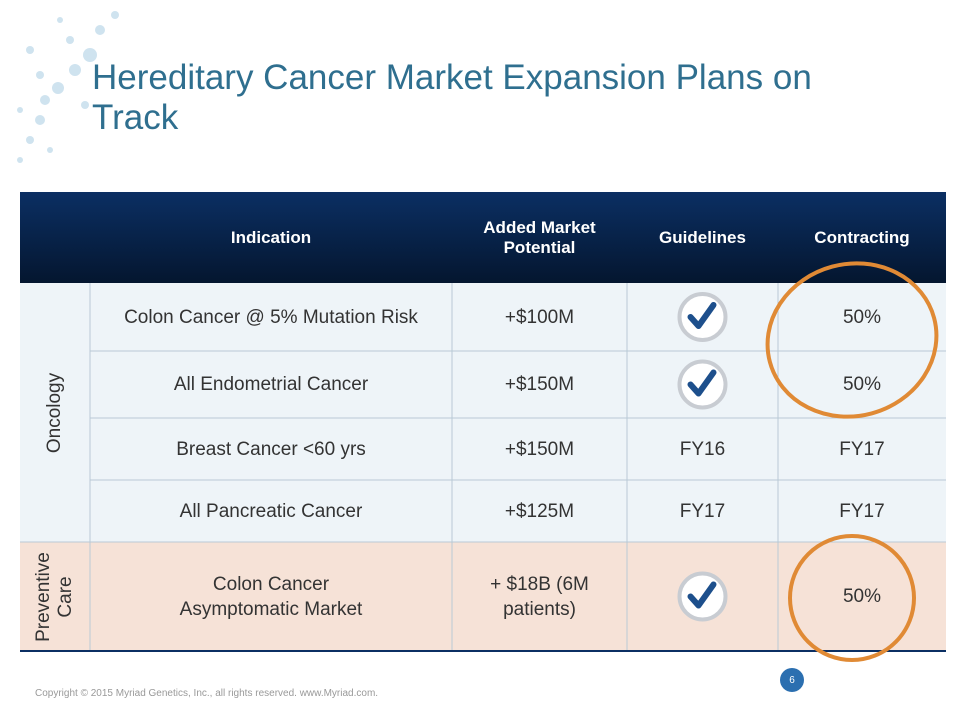 The image size is (960, 720). What do you see at coordinates (271, 317) in the screenshot?
I see `indication: Colon Cancer @ 5% Mutation Risk` at bounding box center [271, 317].